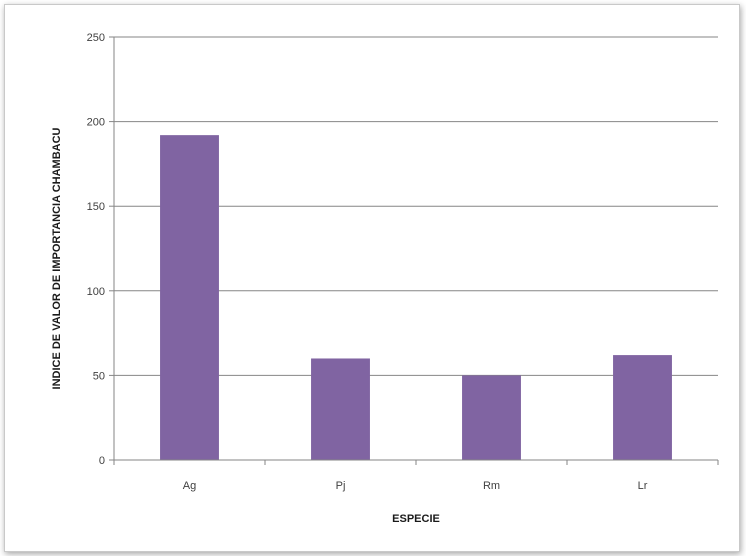 This screenshot has width=746, height=556. I want to click on x-tick-label: Lr, so click(643, 486).